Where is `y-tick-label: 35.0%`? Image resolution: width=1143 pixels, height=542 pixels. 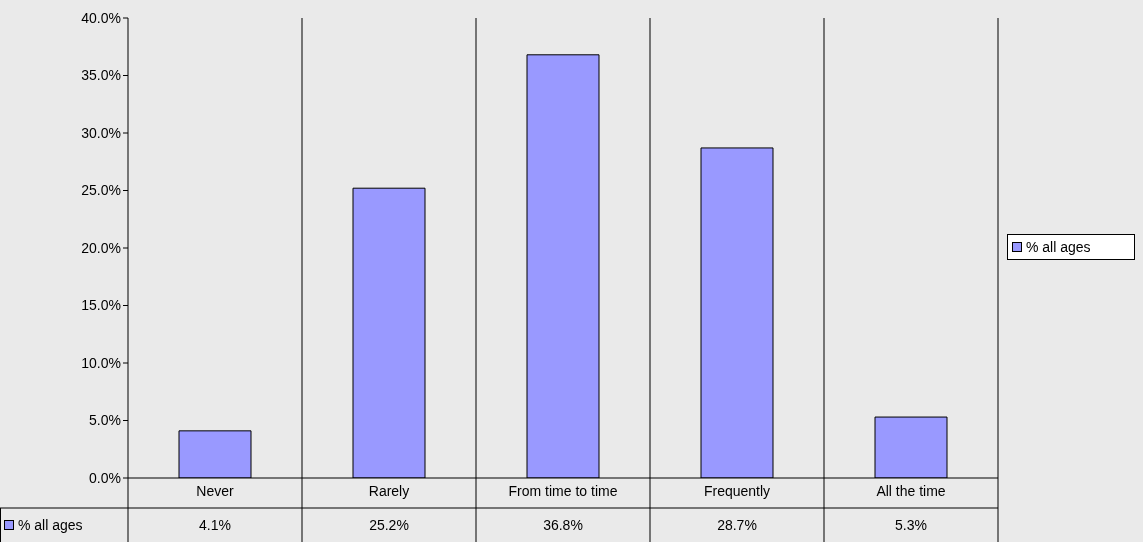
y-tick-label: 35.0% is located at coordinates (101, 75).